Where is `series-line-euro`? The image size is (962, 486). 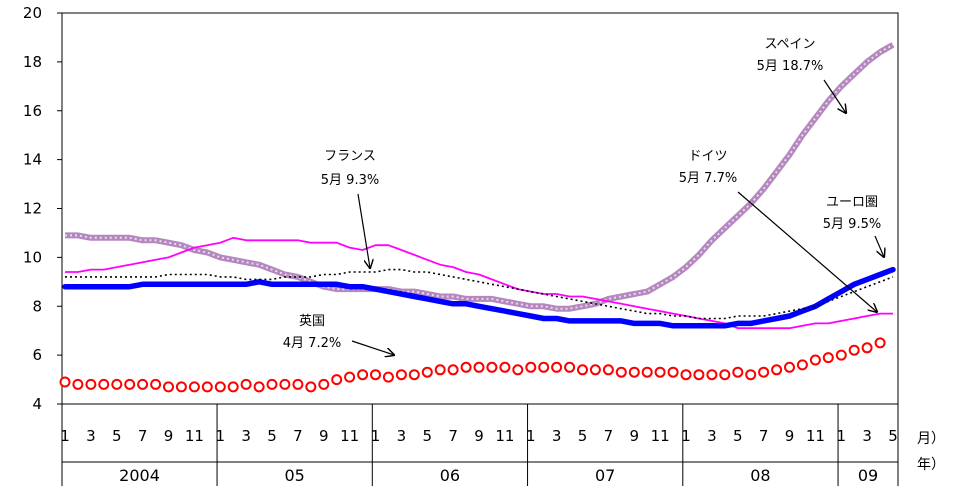 series-line-euro is located at coordinates (479, 294).